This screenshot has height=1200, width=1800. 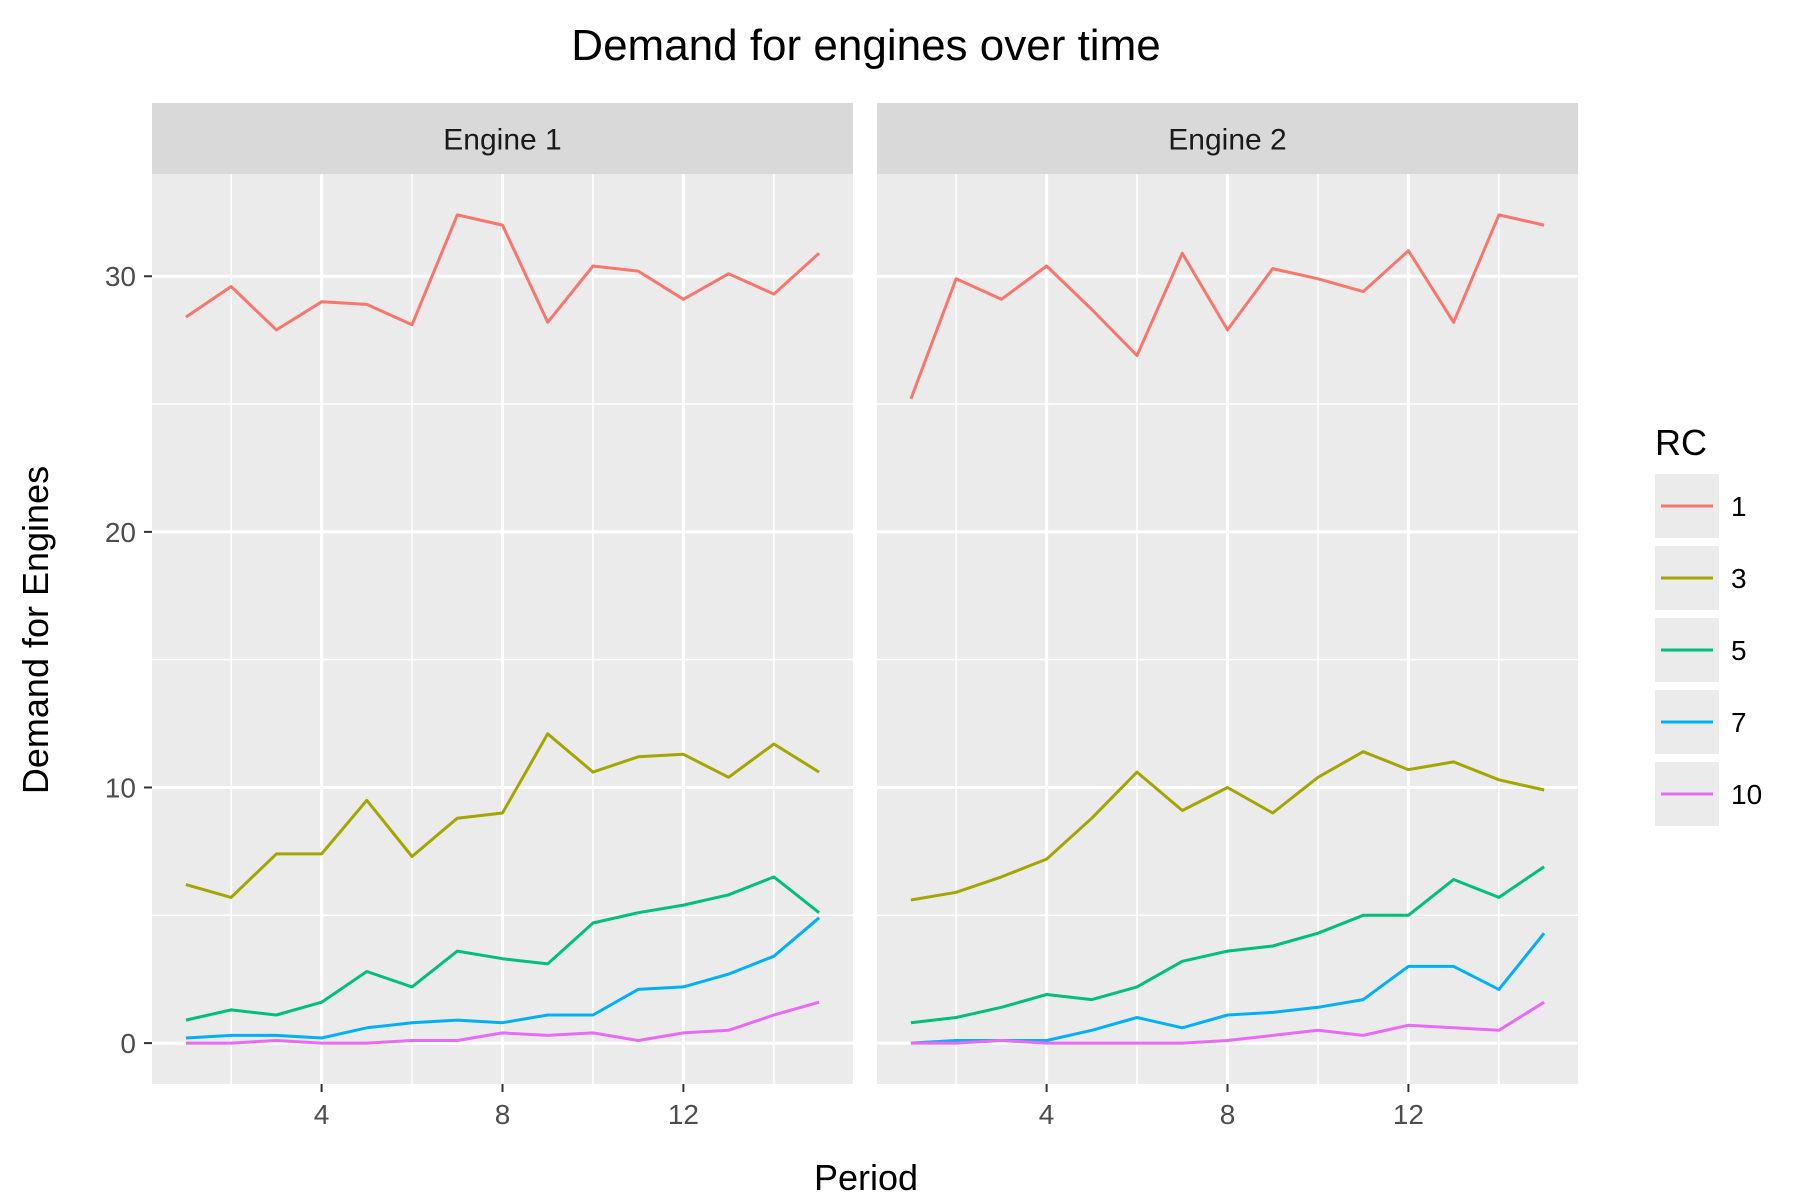 I want to click on chart-title: Demand for engines over time, so click(x=865, y=45).